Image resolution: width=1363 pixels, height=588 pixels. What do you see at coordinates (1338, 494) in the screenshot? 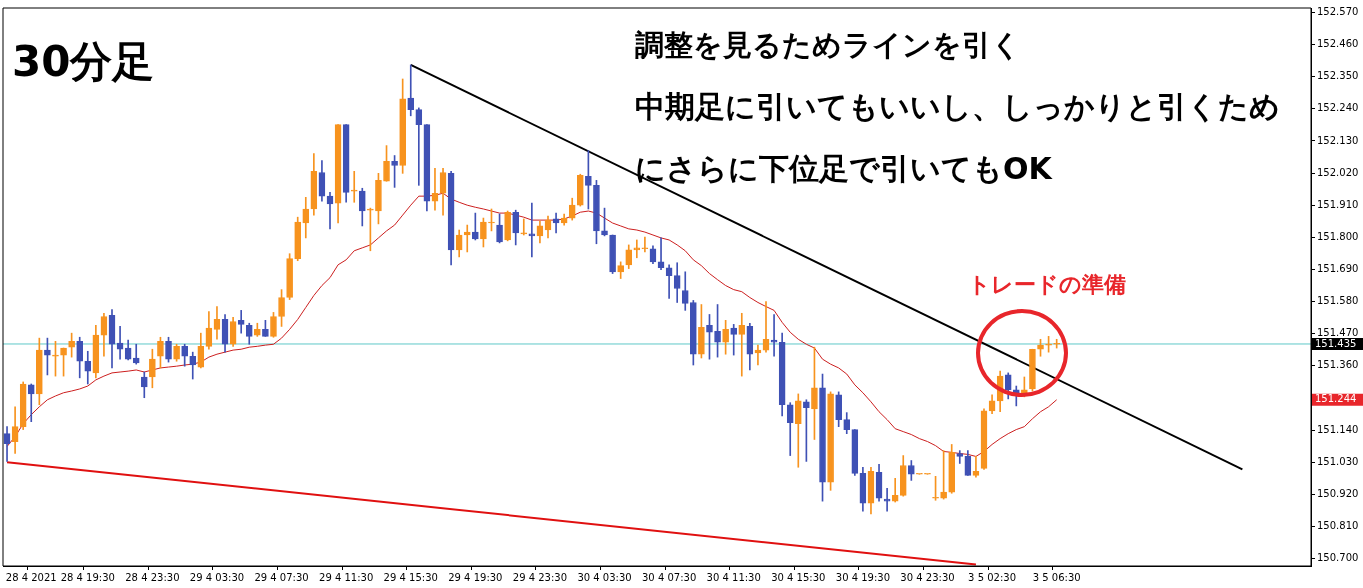
I see `y-tick-label: 150.920` at bounding box center [1338, 494].